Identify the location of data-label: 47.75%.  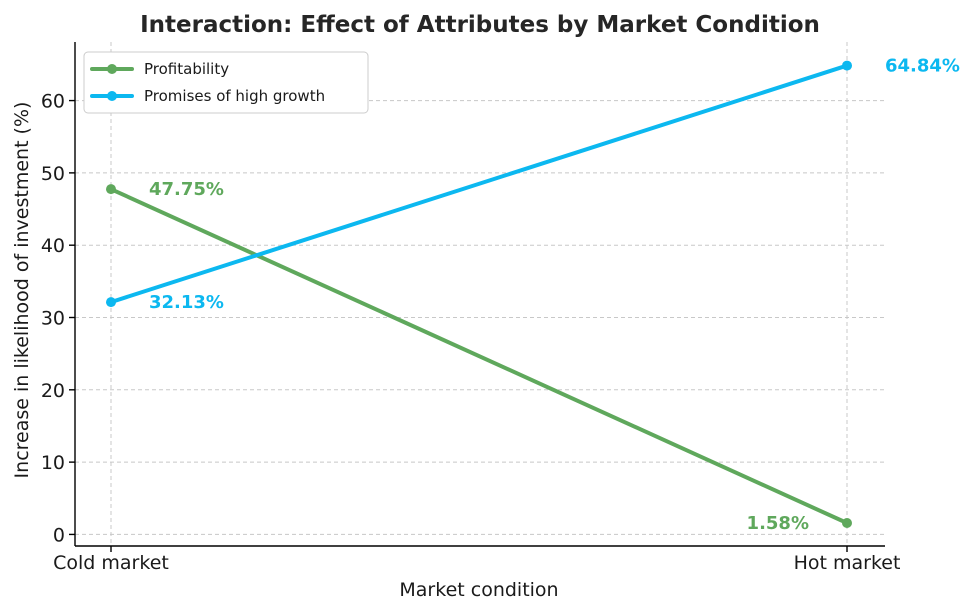
(186, 189).